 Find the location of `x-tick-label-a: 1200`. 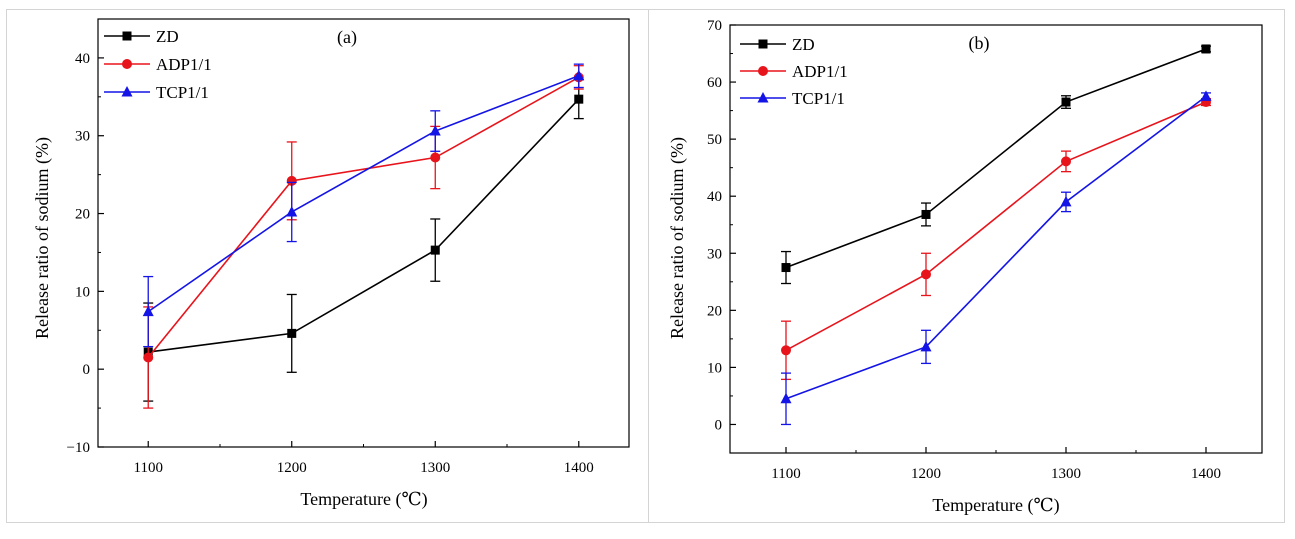

x-tick-label-a: 1200 is located at coordinates (292, 468).